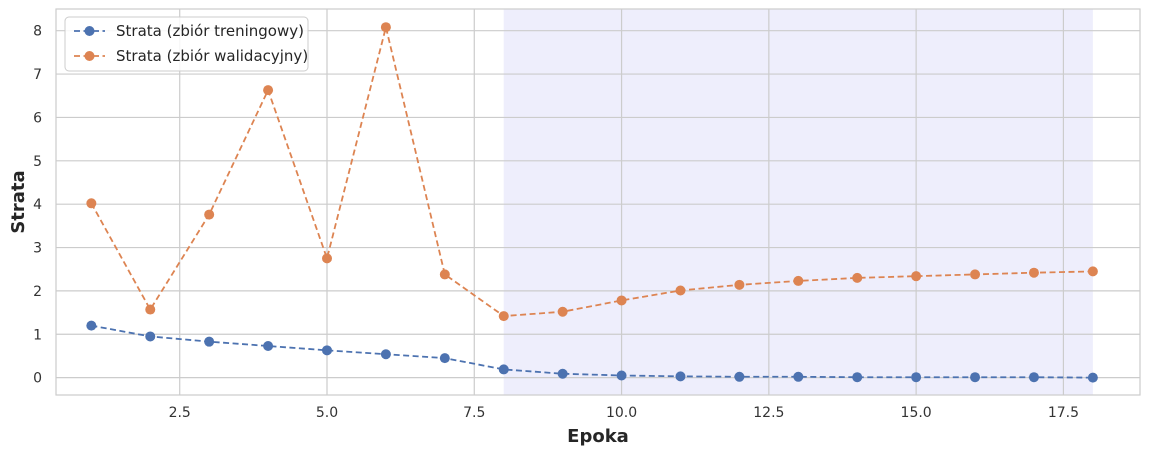  Describe the element at coordinates (768, 413) in the screenshot. I see `x-tick-label: 12.5` at that location.